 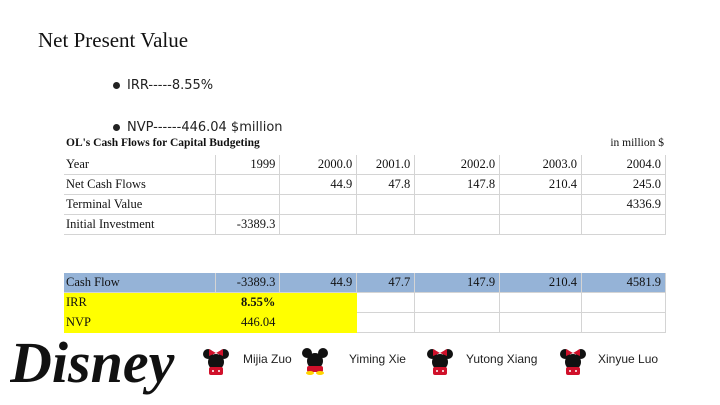 What do you see at coordinates (318, 165) in the screenshot?
I see `header-cell: 2000.0` at bounding box center [318, 165].